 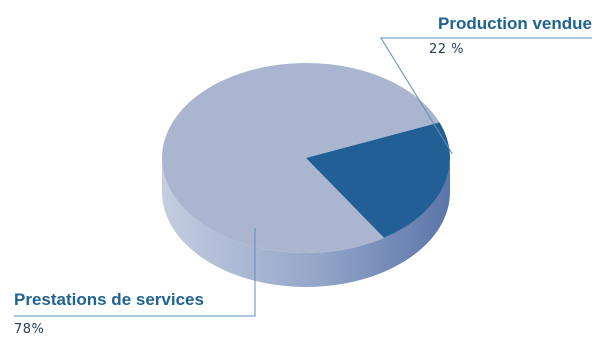 I want to click on slice-label-production-vendue: Production vendue, so click(x=515, y=23).